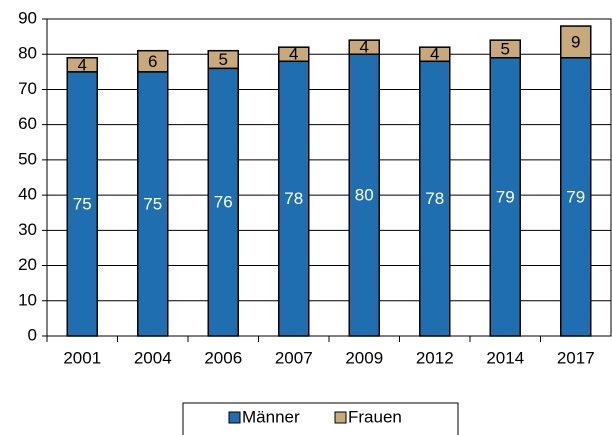 The image size is (612, 435). What do you see at coordinates (27, 88) in the screenshot?
I see `y-tick-label: 70` at bounding box center [27, 88].